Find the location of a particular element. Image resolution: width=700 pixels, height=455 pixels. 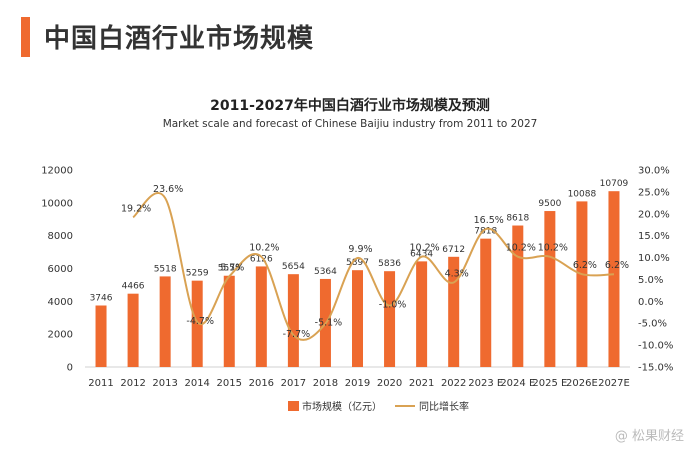

growth-value-label: -1.0% is located at coordinates (393, 305).